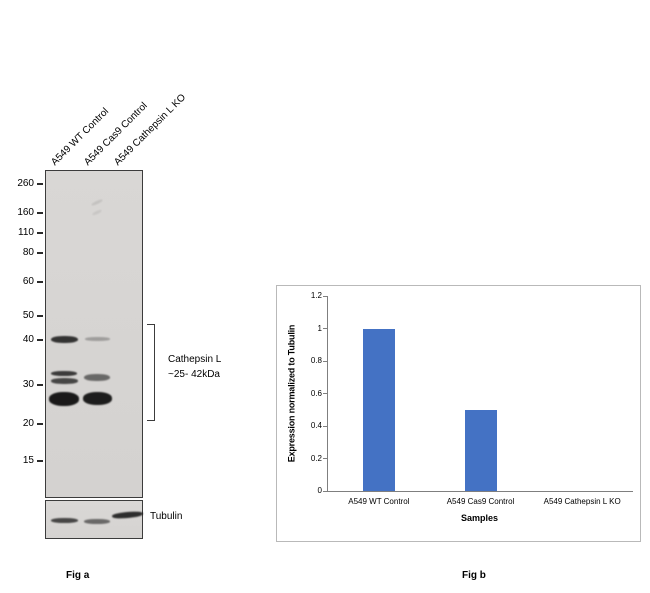 This screenshot has width=650, height=593. Describe the element at coordinates (25, 212) in the screenshot. I see `mw-marker-label: 160` at that location.